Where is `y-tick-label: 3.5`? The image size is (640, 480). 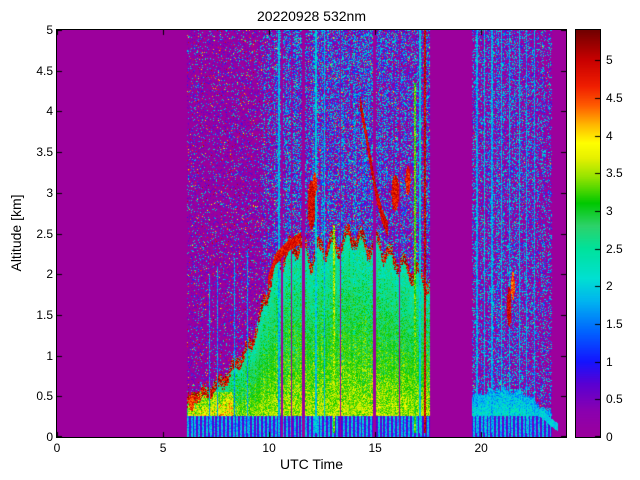 y-tick-label: 3.5 is located at coordinates (44, 152).